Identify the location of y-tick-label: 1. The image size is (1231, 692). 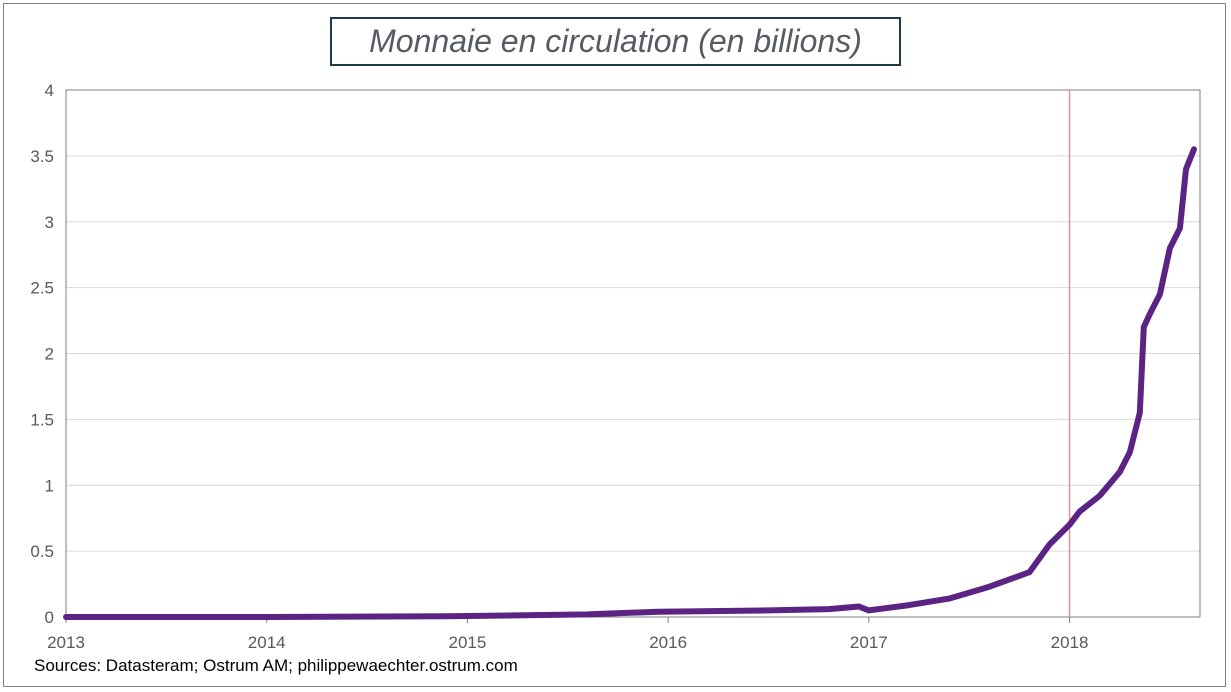
(49, 485).